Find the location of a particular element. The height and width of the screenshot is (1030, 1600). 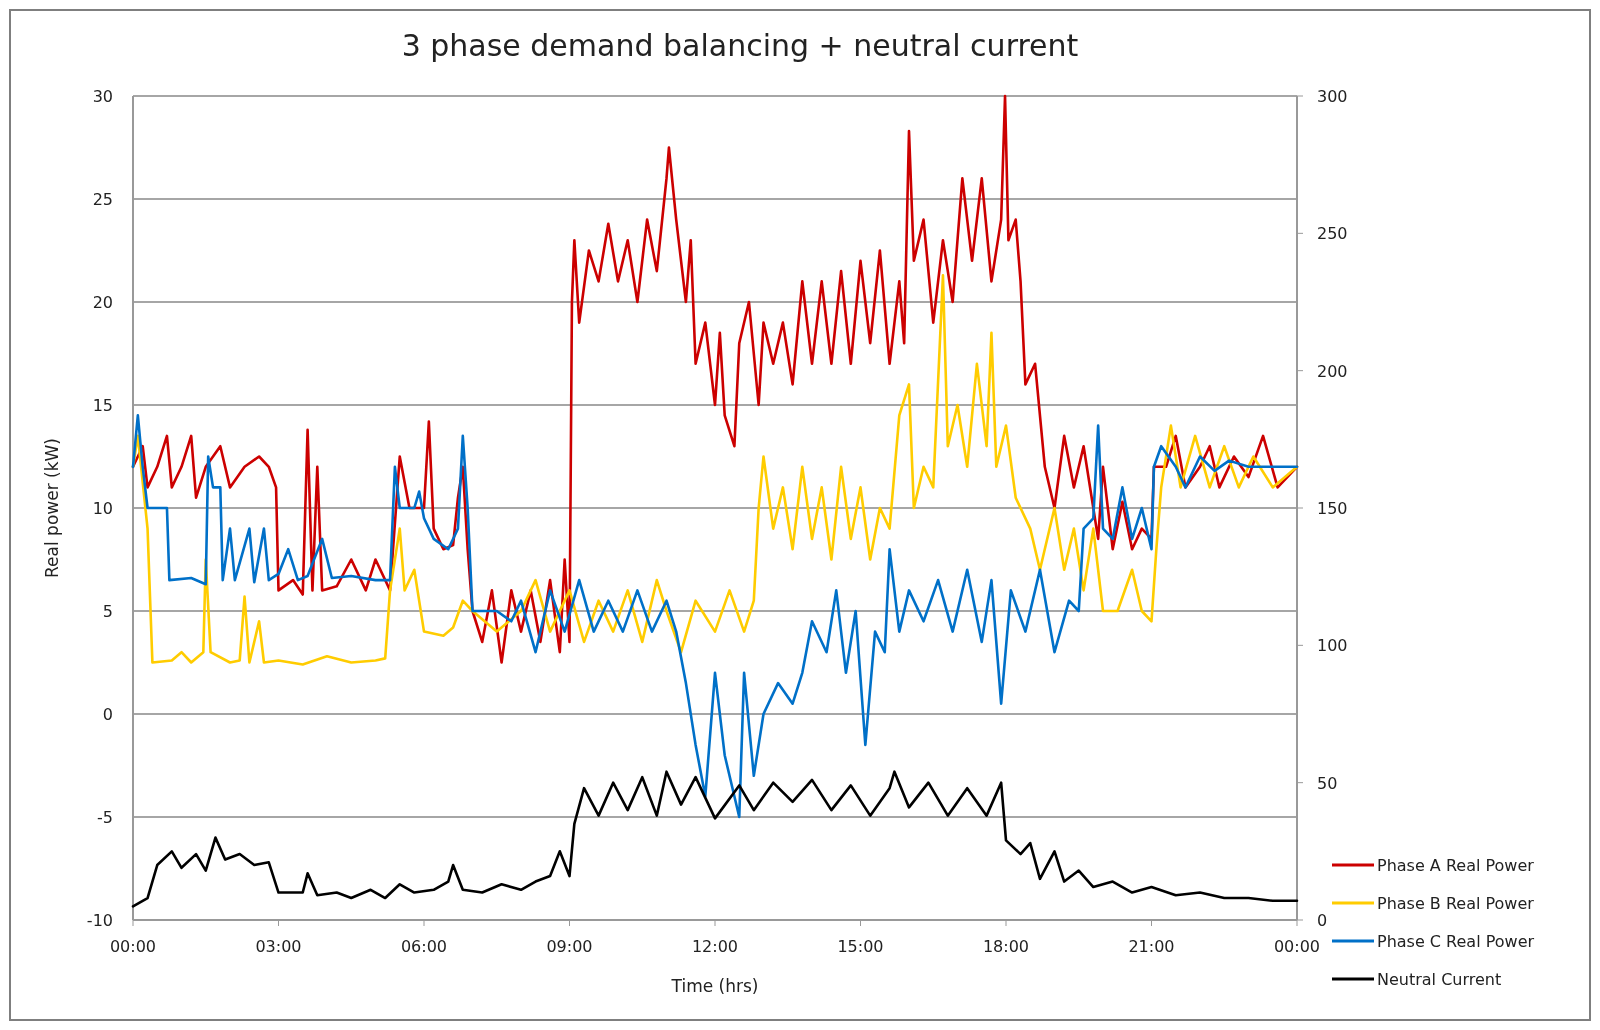

legend-label: Phase C Real Power is located at coordinates (1456, 941).